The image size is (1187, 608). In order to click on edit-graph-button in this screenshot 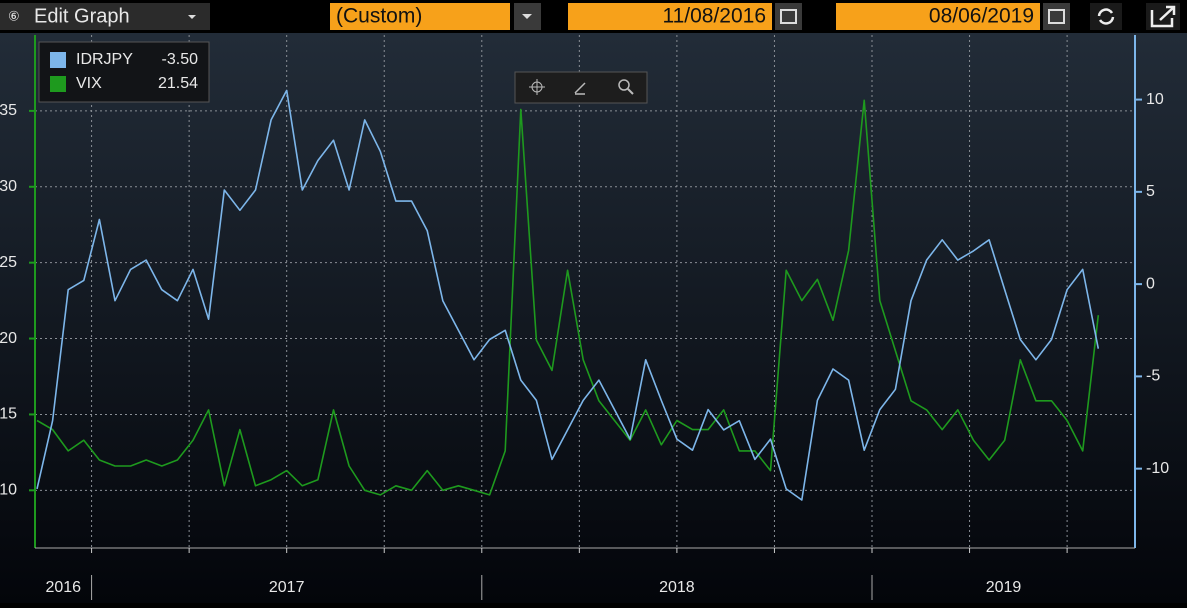, I will do `click(105, 16)`.